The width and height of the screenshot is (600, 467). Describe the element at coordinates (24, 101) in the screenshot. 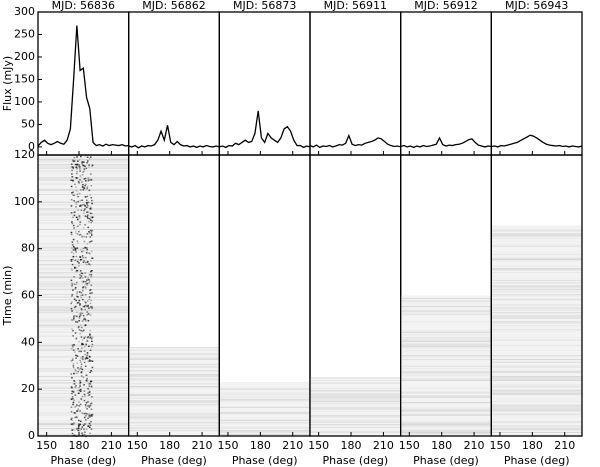

I see `y-tick-label: 100` at that location.